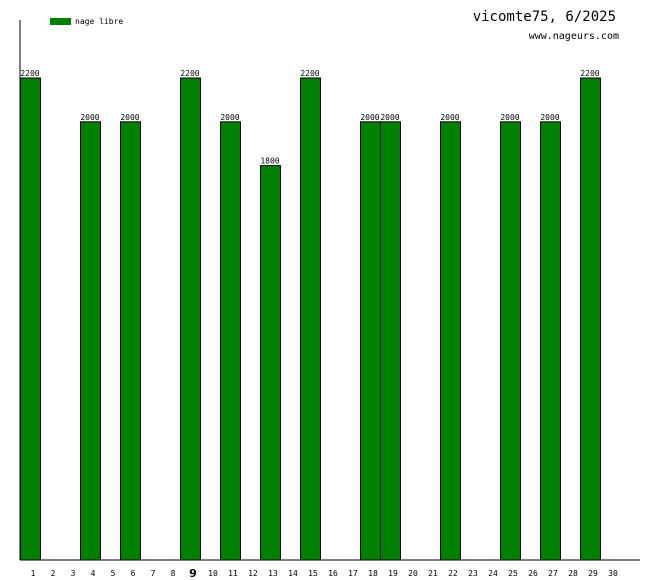  I want to click on data-label-day-11: 2000, so click(229, 117).